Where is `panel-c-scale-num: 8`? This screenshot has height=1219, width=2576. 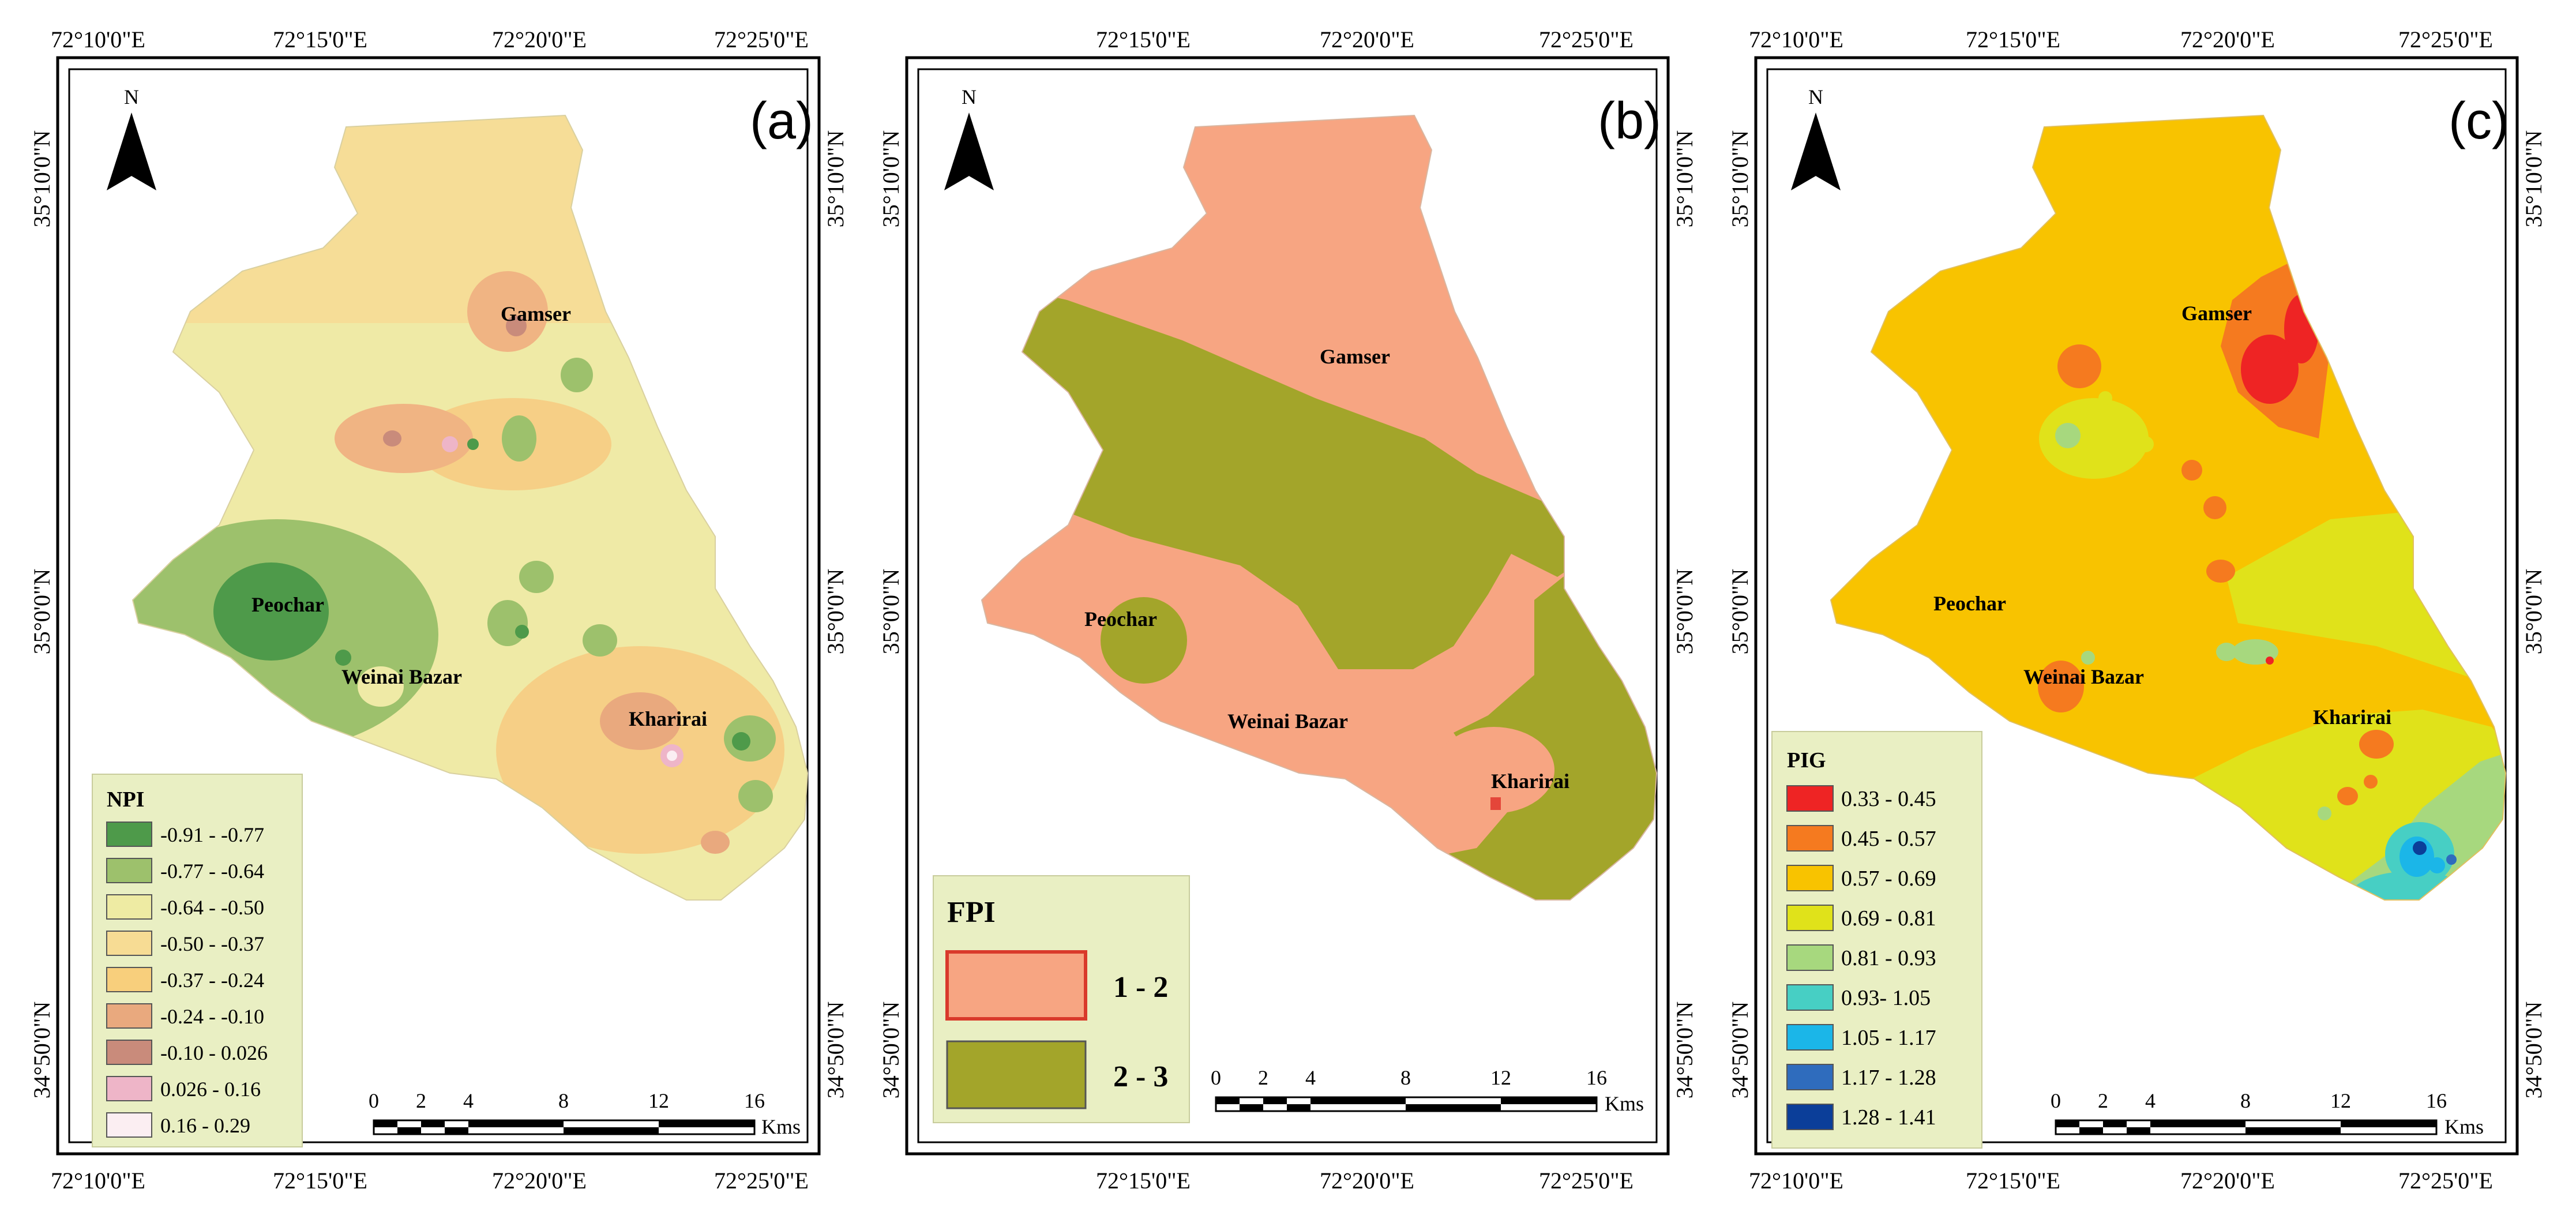
panel-c-scale-num: 8 is located at coordinates (2245, 1100).